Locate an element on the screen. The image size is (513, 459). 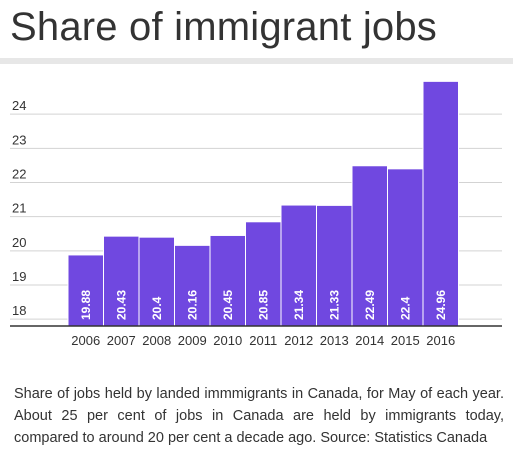
x-tick-label: 2015 is located at coordinates (405, 340).